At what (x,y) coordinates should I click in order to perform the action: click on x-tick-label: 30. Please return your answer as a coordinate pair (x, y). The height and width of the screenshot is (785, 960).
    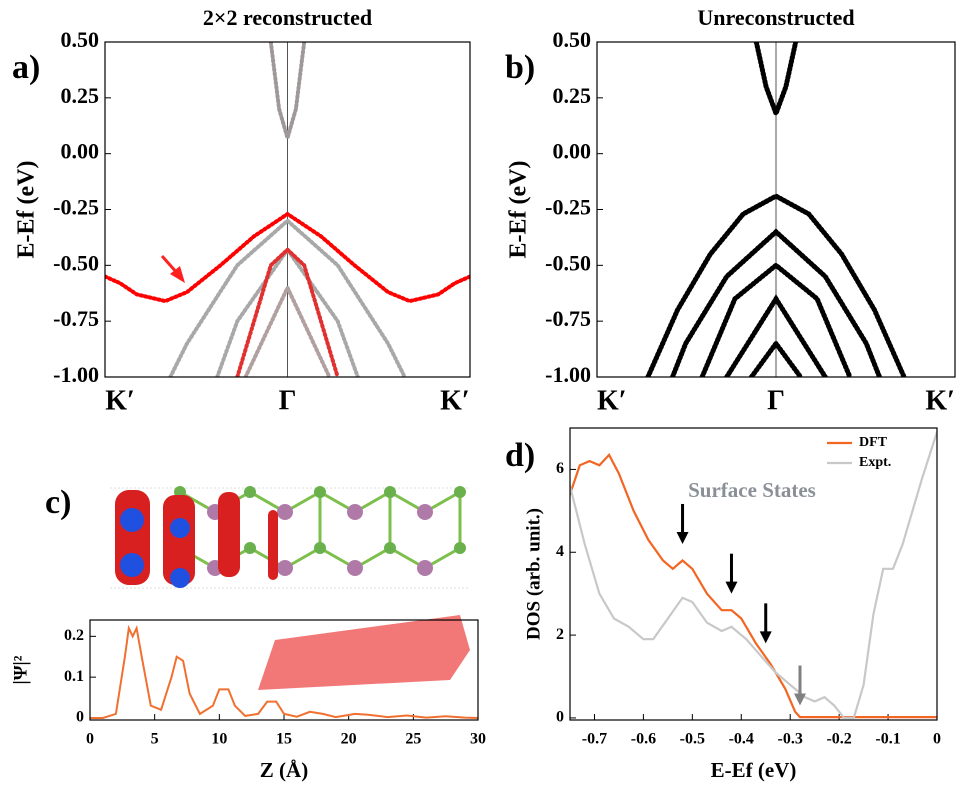
    Looking at the image, I should click on (478, 739).